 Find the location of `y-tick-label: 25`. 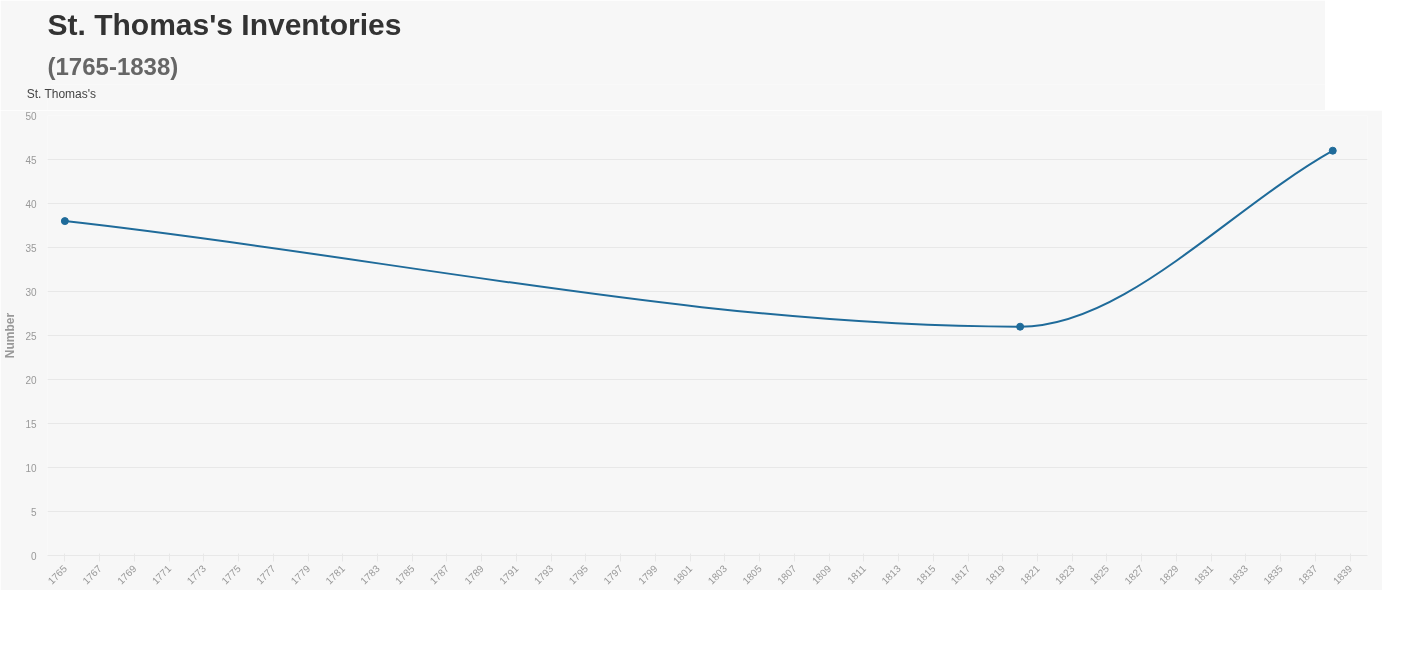

y-tick-label: 25 is located at coordinates (31, 336).